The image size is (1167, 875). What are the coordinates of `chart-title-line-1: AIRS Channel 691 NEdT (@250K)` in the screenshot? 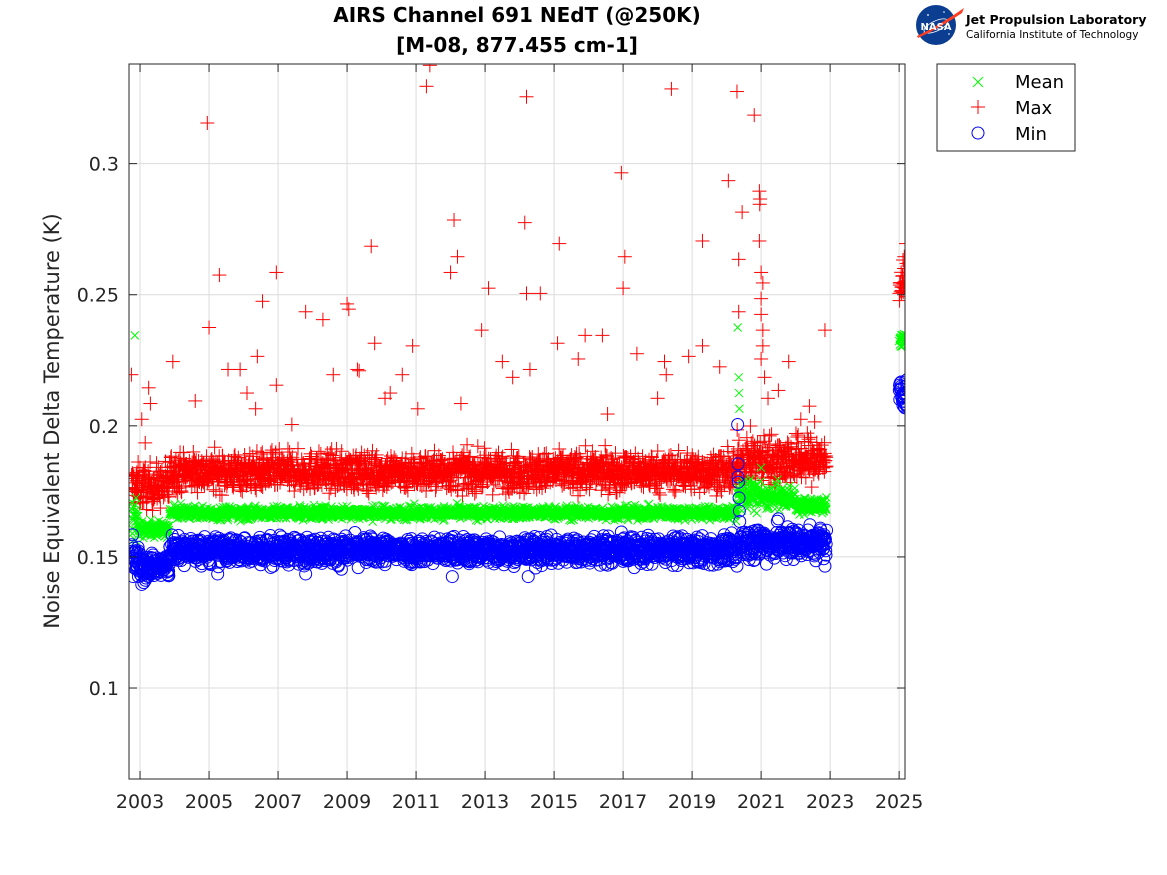 It's located at (517, 15).